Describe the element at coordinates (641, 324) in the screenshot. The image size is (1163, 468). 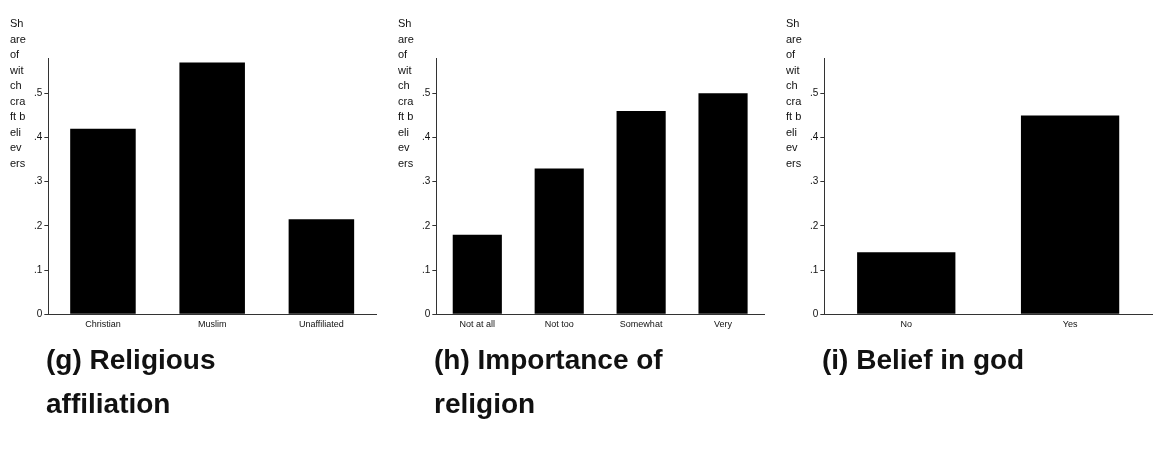
I see `x-tick-label: Somewhat` at that location.